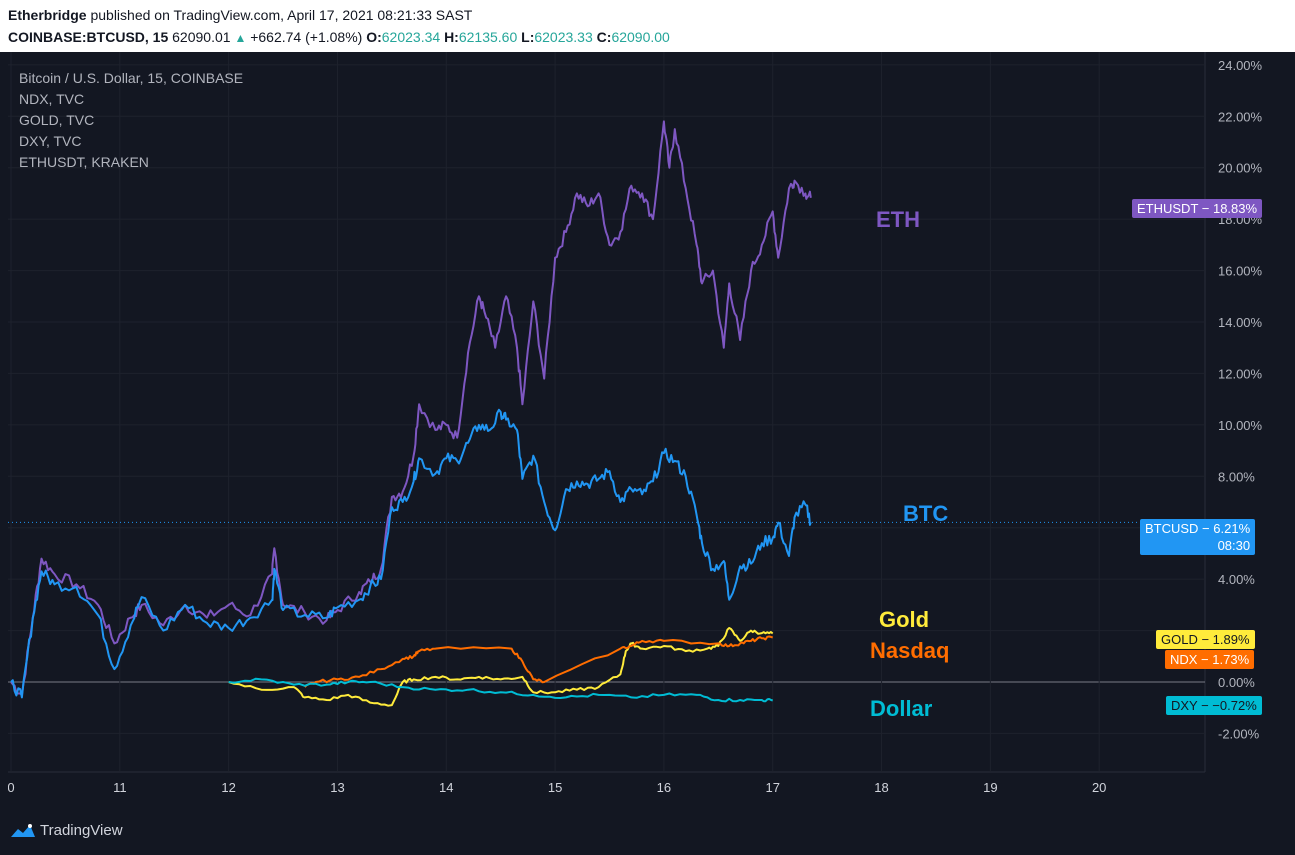  Describe the element at coordinates (411, 37) in the screenshot. I see `open-value: 62023.34` at that location.